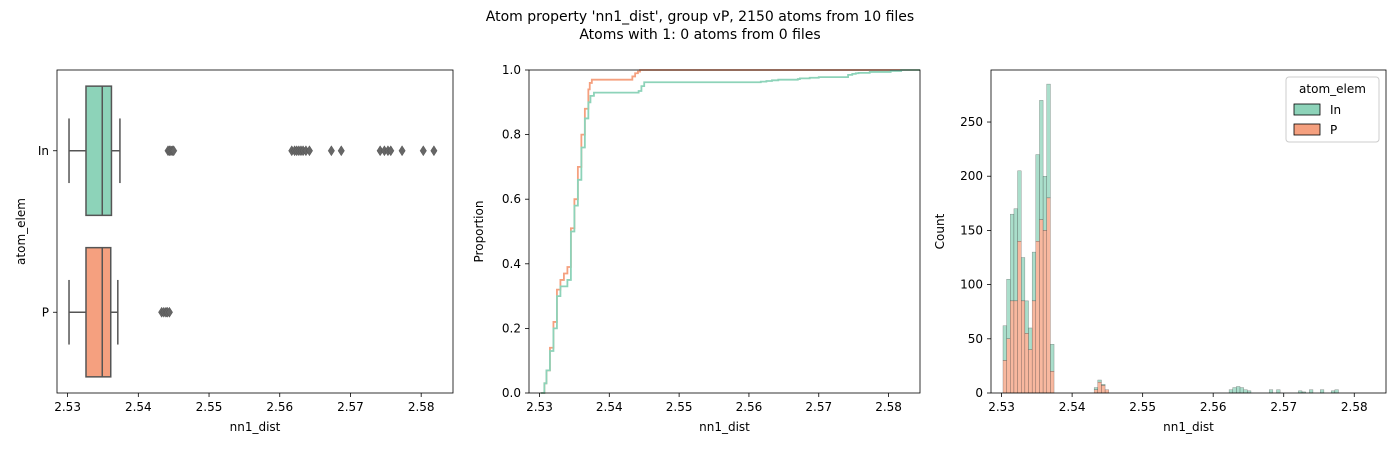  Describe the element at coordinates (511, 70) in the screenshot. I see `y-tick-label: 1.0` at that location.